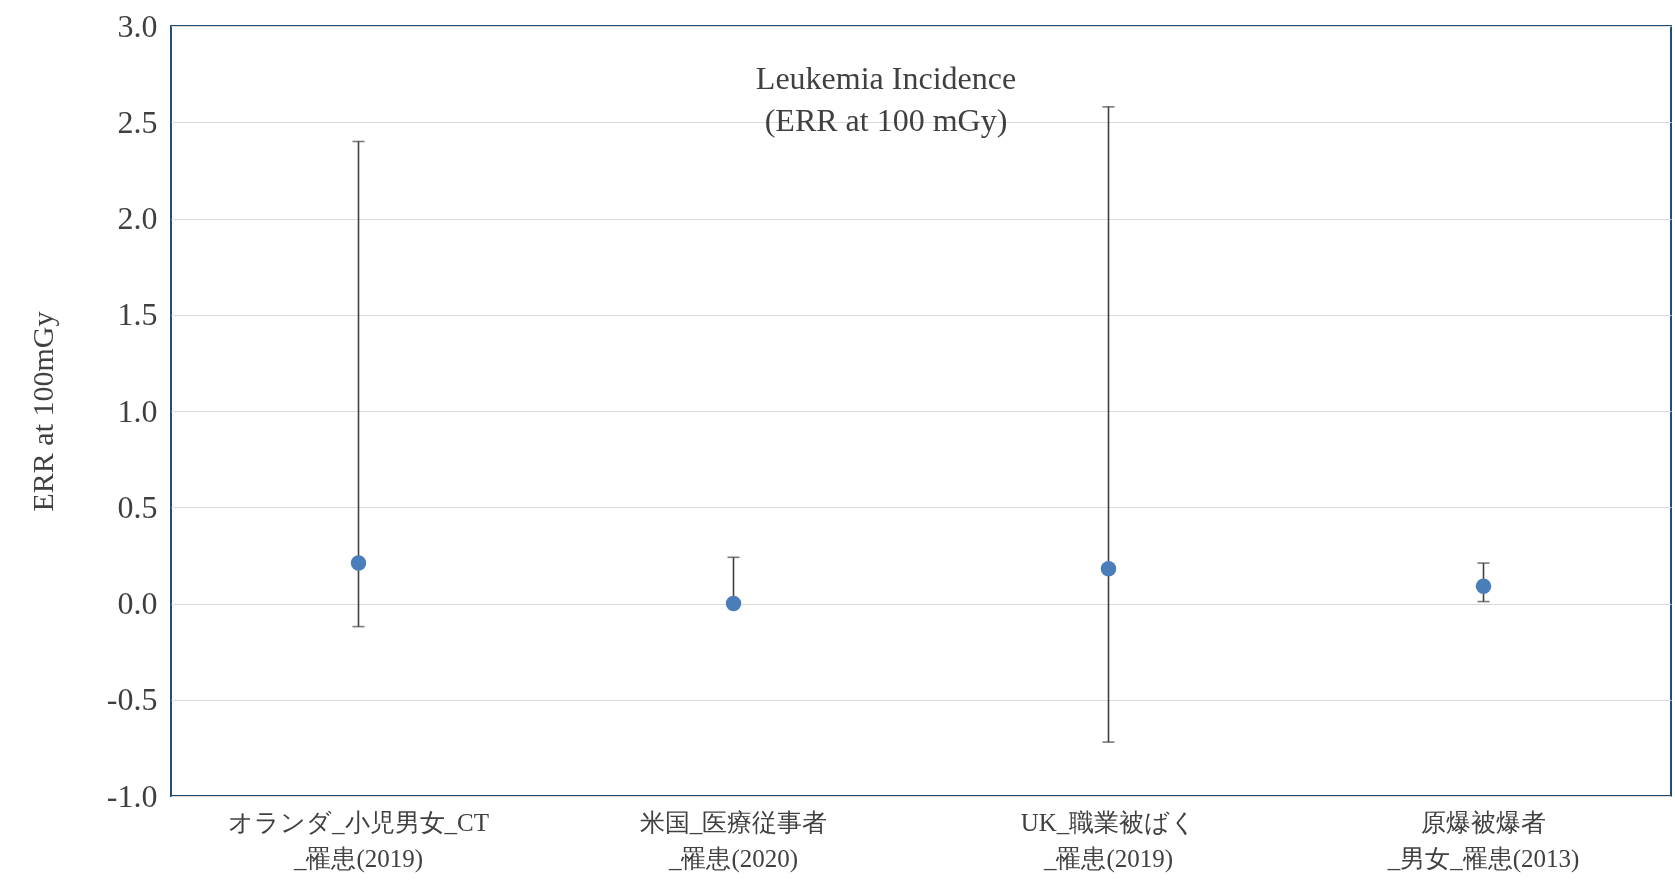 The height and width of the screenshot is (891, 1675). I want to click on y-tick-label: 1.0, so click(137, 410).